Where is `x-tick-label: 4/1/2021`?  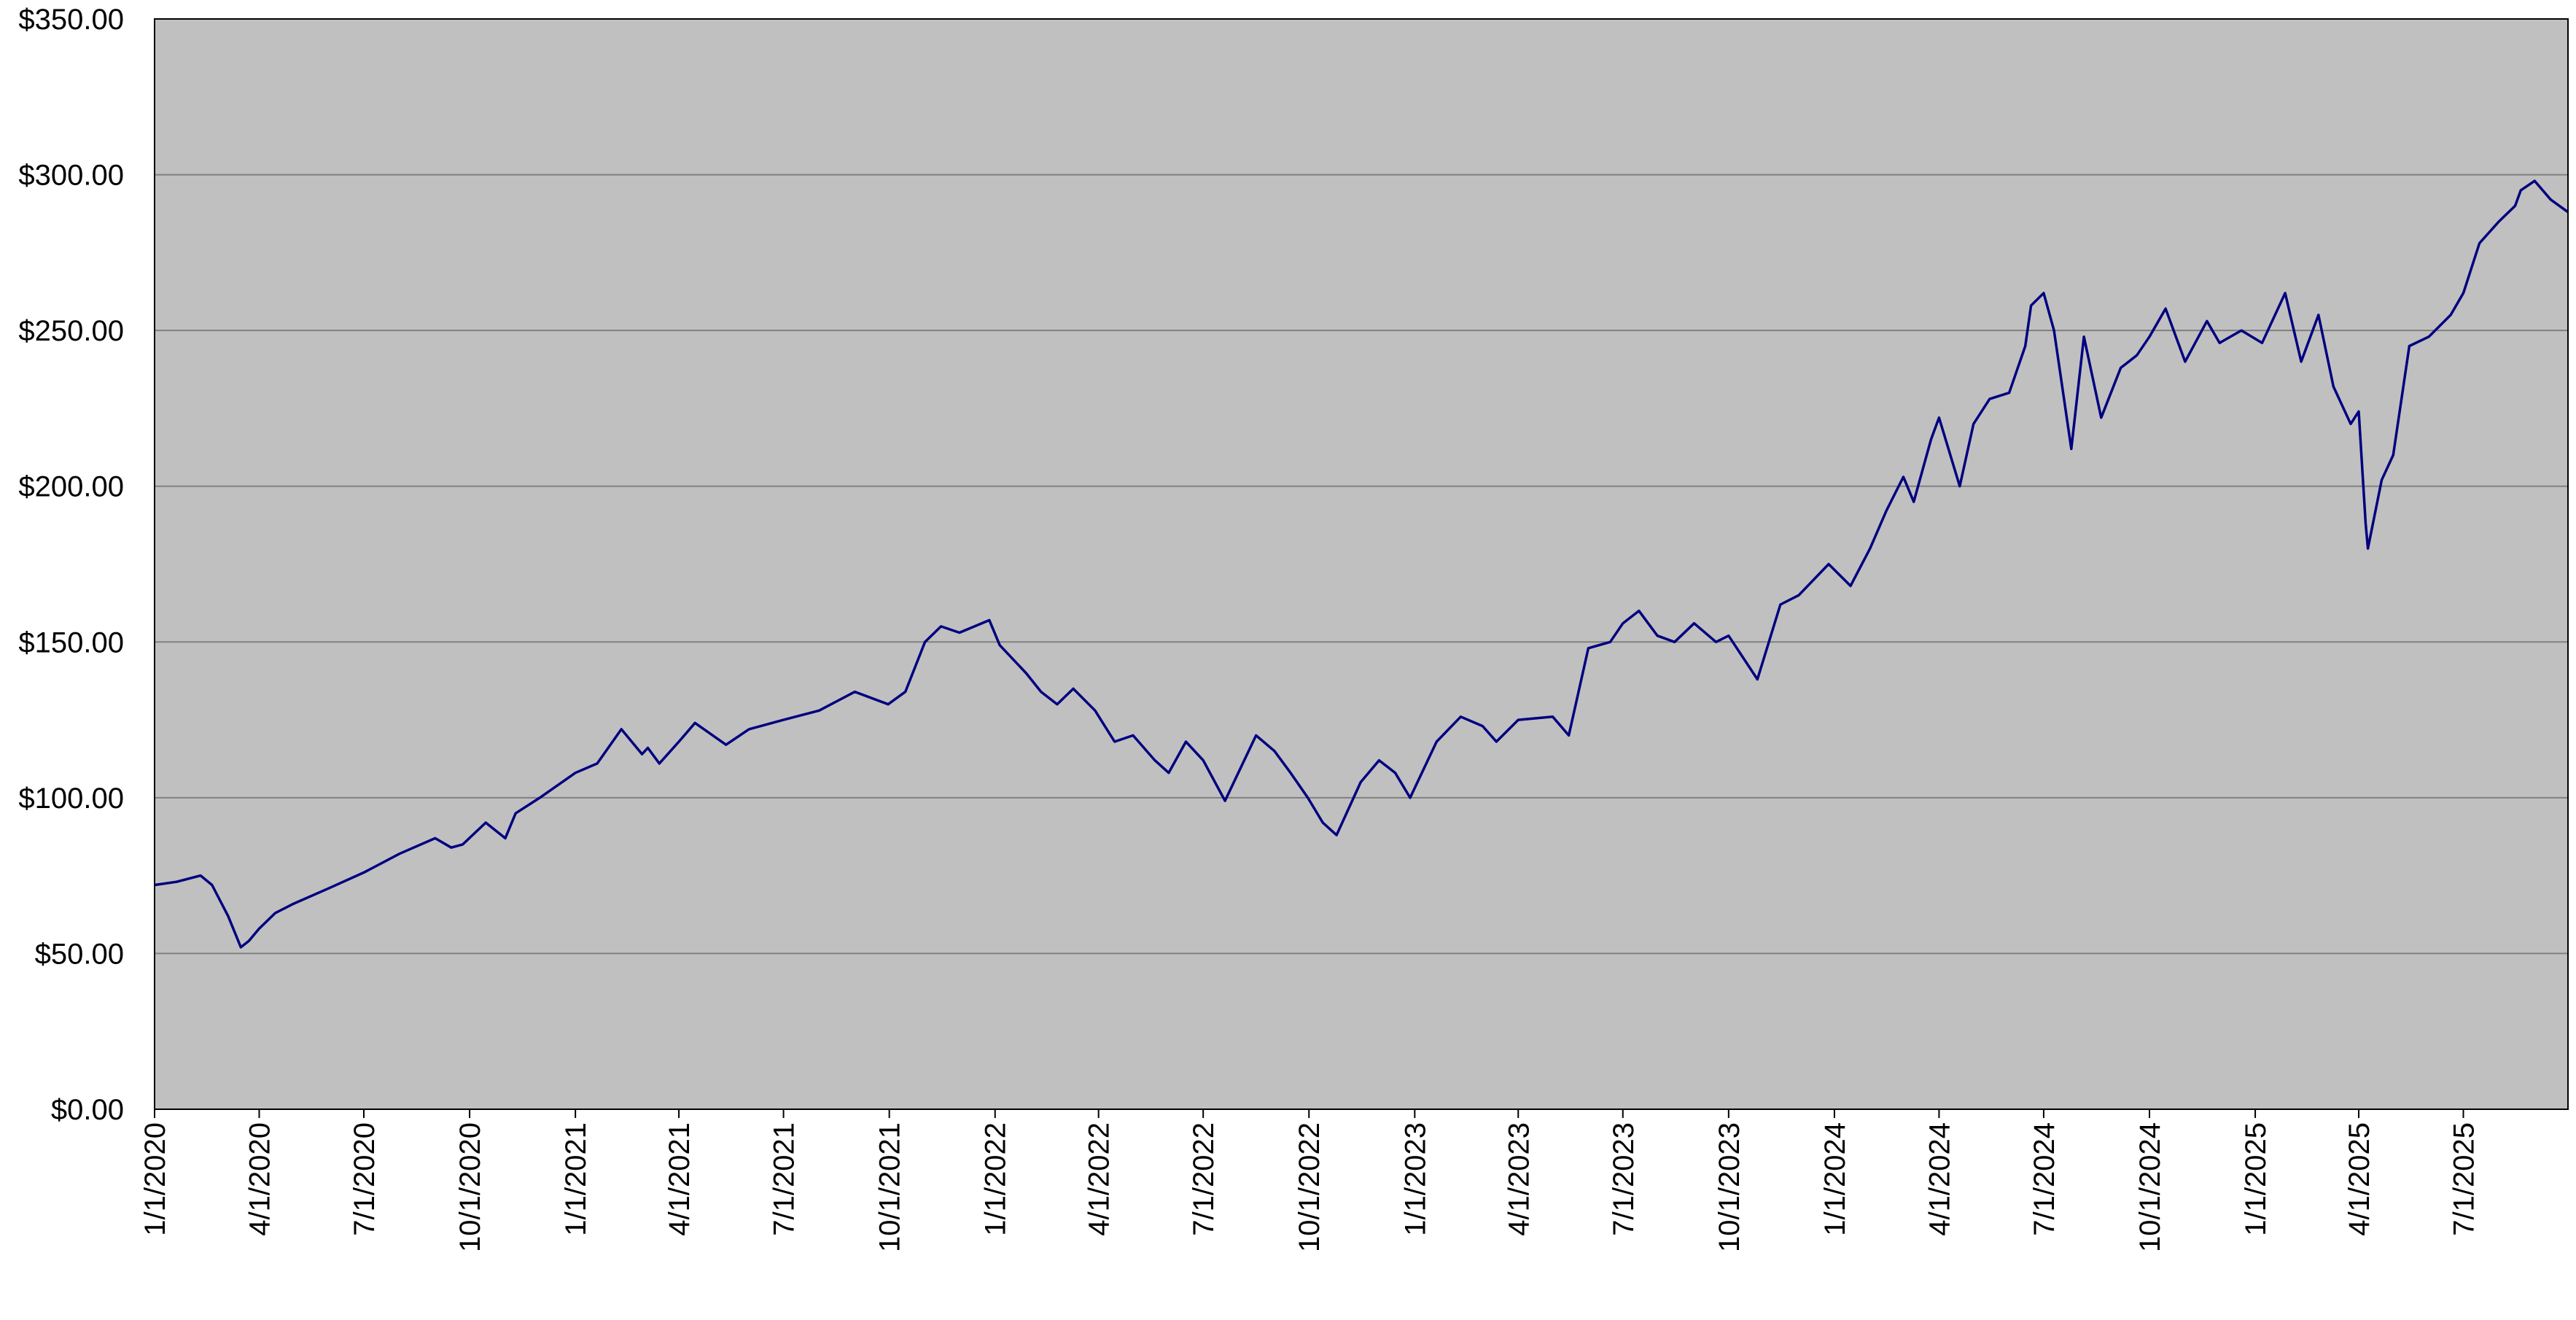 x-tick-label: 4/1/2021 is located at coordinates (680, 1179).